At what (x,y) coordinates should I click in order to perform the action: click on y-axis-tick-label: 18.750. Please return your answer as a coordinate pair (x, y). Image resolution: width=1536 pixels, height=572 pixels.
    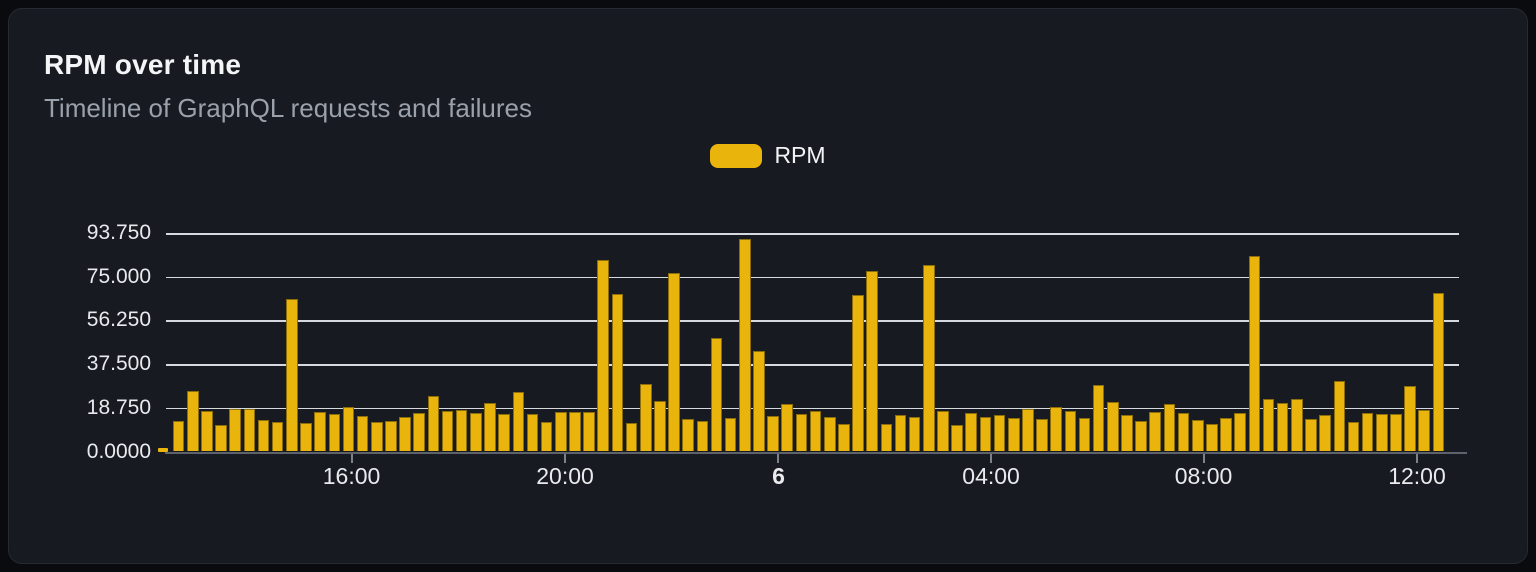
    Looking at the image, I should click on (118, 407).